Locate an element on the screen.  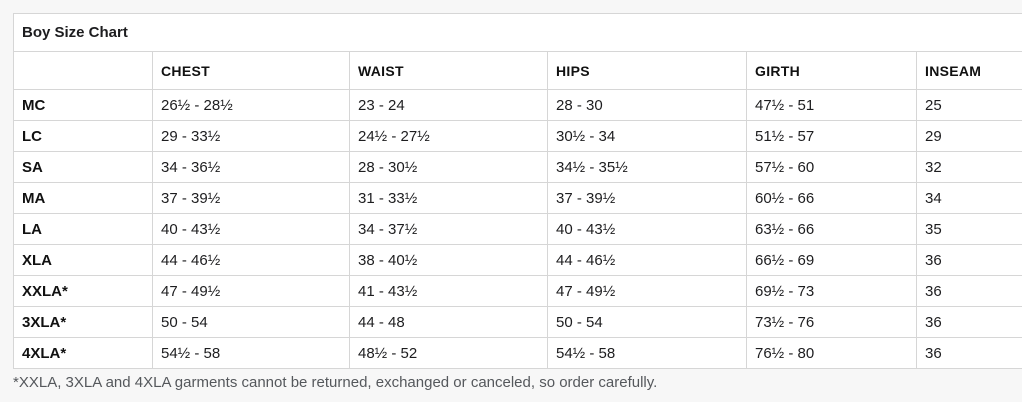
table-row-xxla: XXLA* 47 - 49½ 41 - 43½ 47 - 49½ 69½ - 73 36 is located at coordinates (517, 291).